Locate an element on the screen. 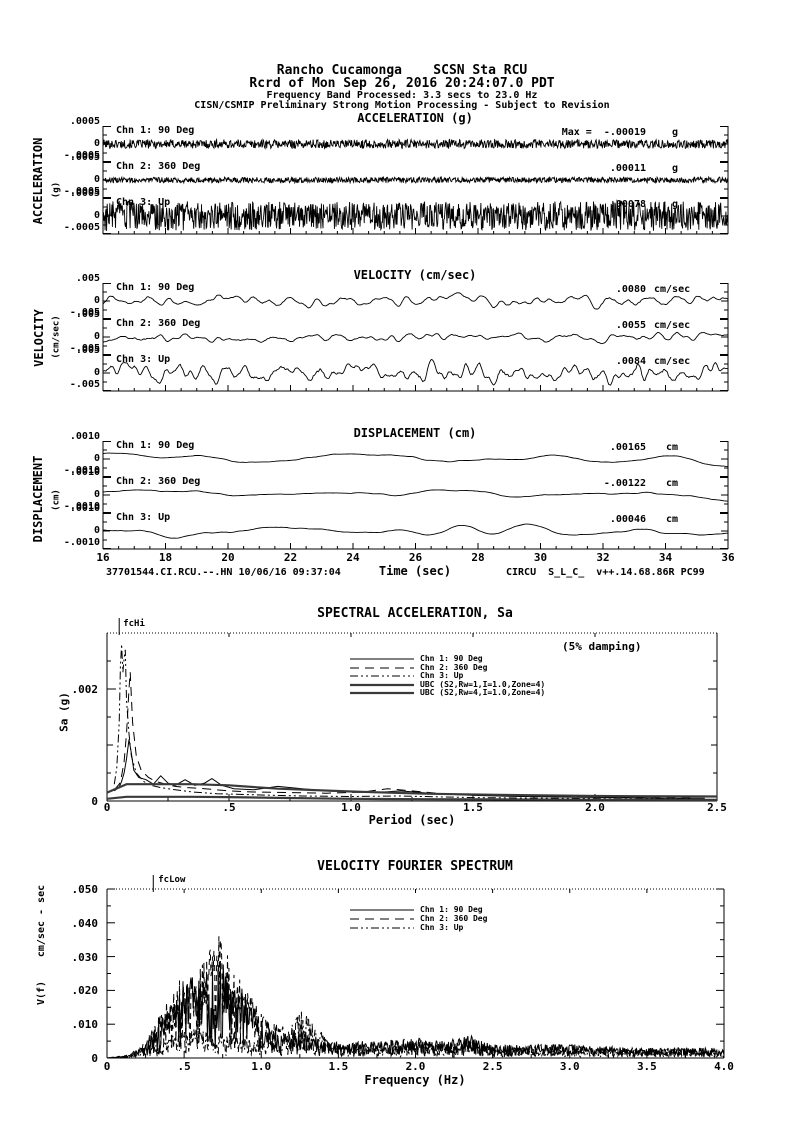  station-title: Rancho Cucamonga SCSN Sta RCU is located at coordinates (402, 70).